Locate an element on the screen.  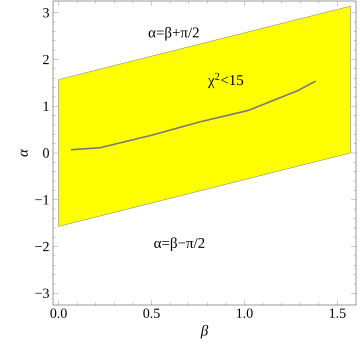
y-tick-label: −1 is located at coordinates (42, 199).